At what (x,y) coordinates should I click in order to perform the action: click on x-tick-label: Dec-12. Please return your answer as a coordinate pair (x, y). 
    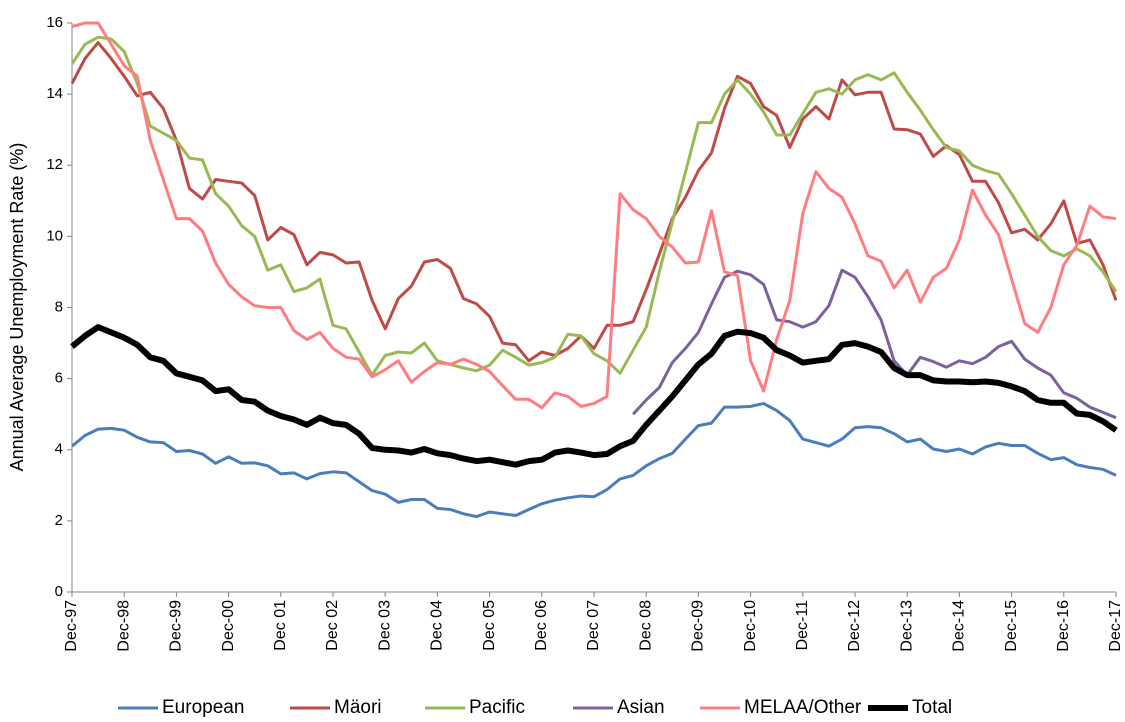
    Looking at the image, I should click on (854, 626).